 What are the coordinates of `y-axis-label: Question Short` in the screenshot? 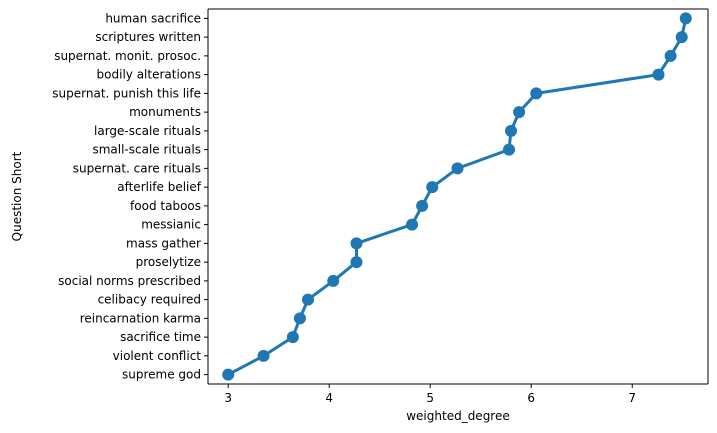 It's located at (17, 196).